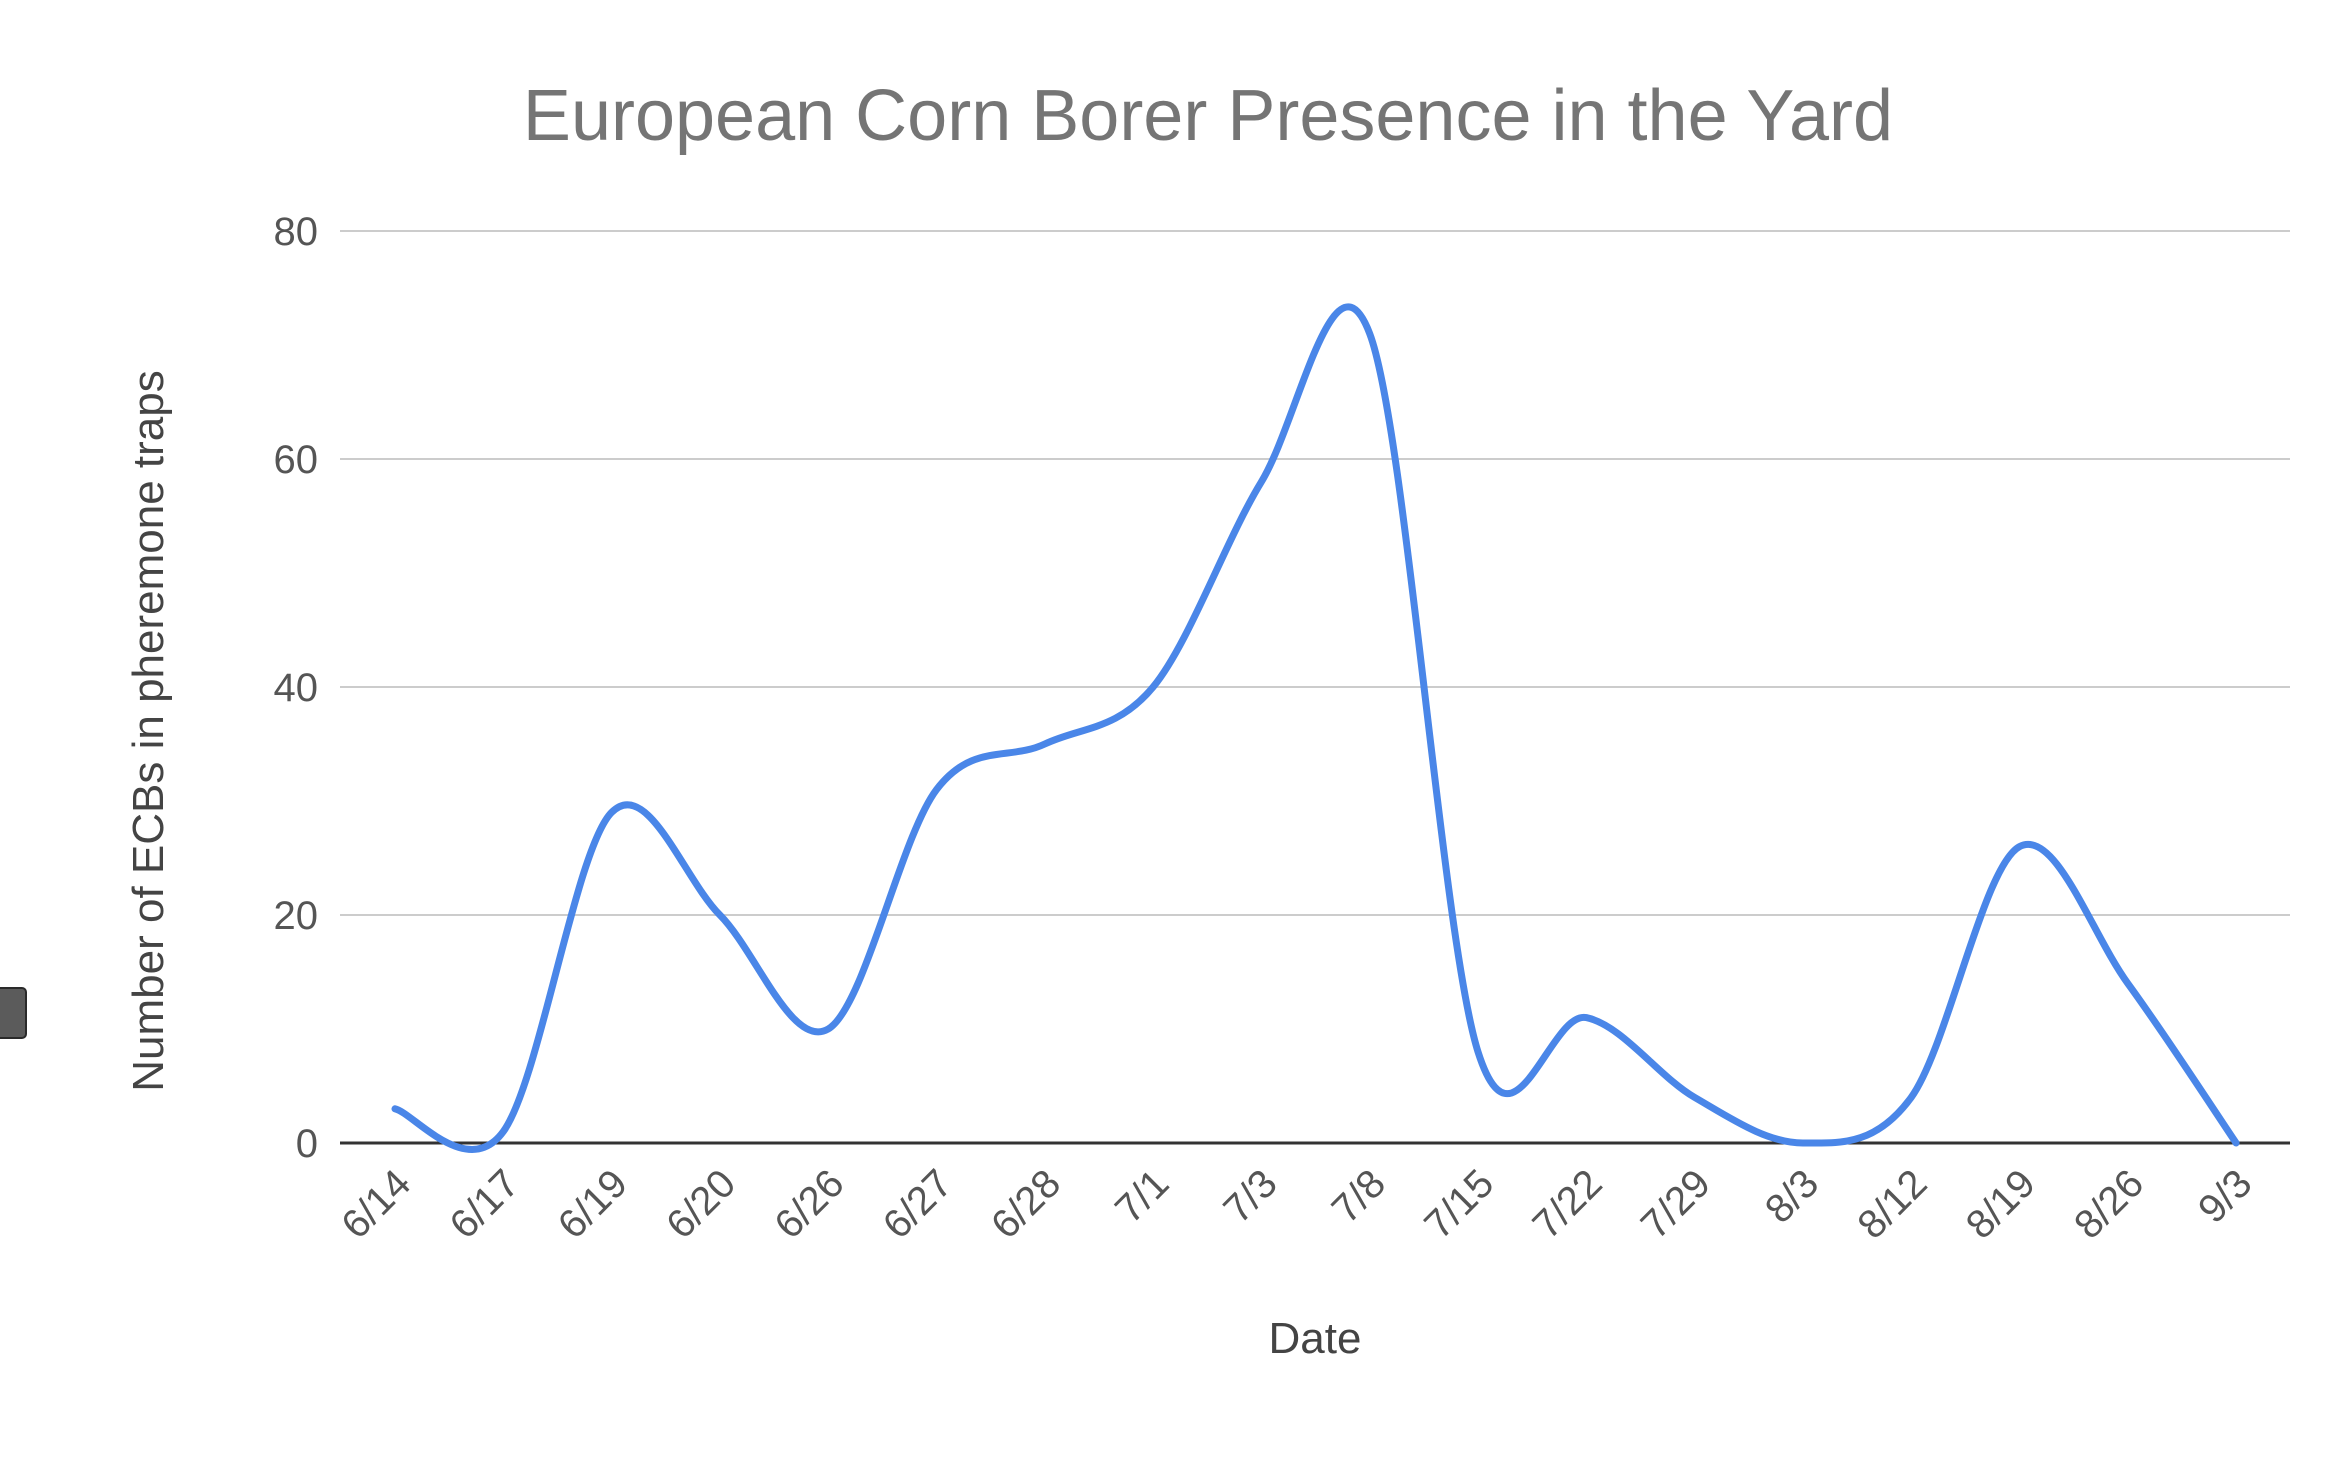  Describe the element at coordinates (13, 1013) in the screenshot. I see `side-panel-handle` at that location.